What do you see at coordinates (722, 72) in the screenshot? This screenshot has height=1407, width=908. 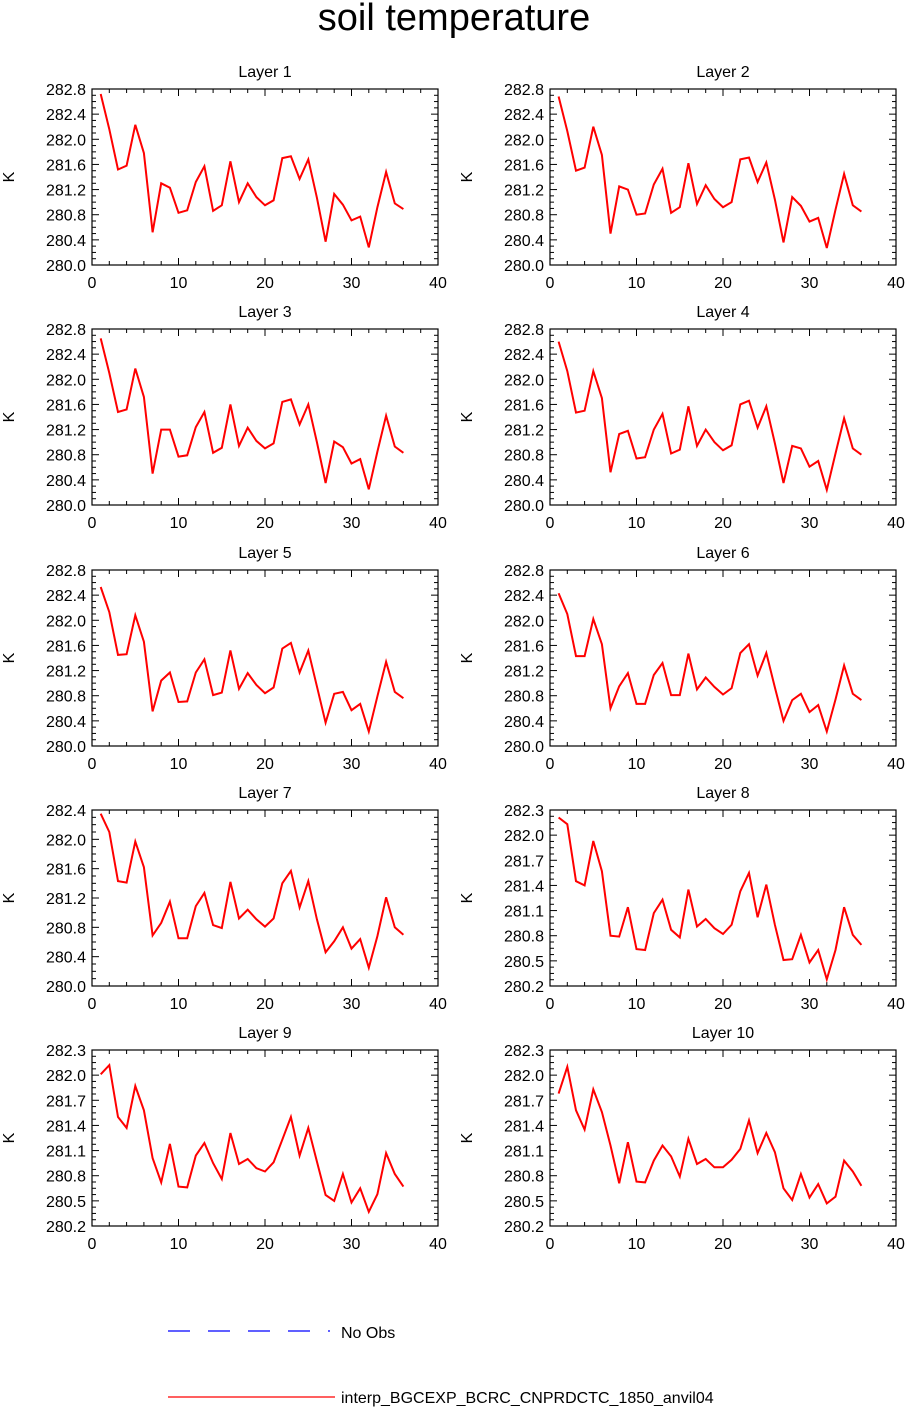 I see `panel-title: Layer 2` at bounding box center [722, 72].